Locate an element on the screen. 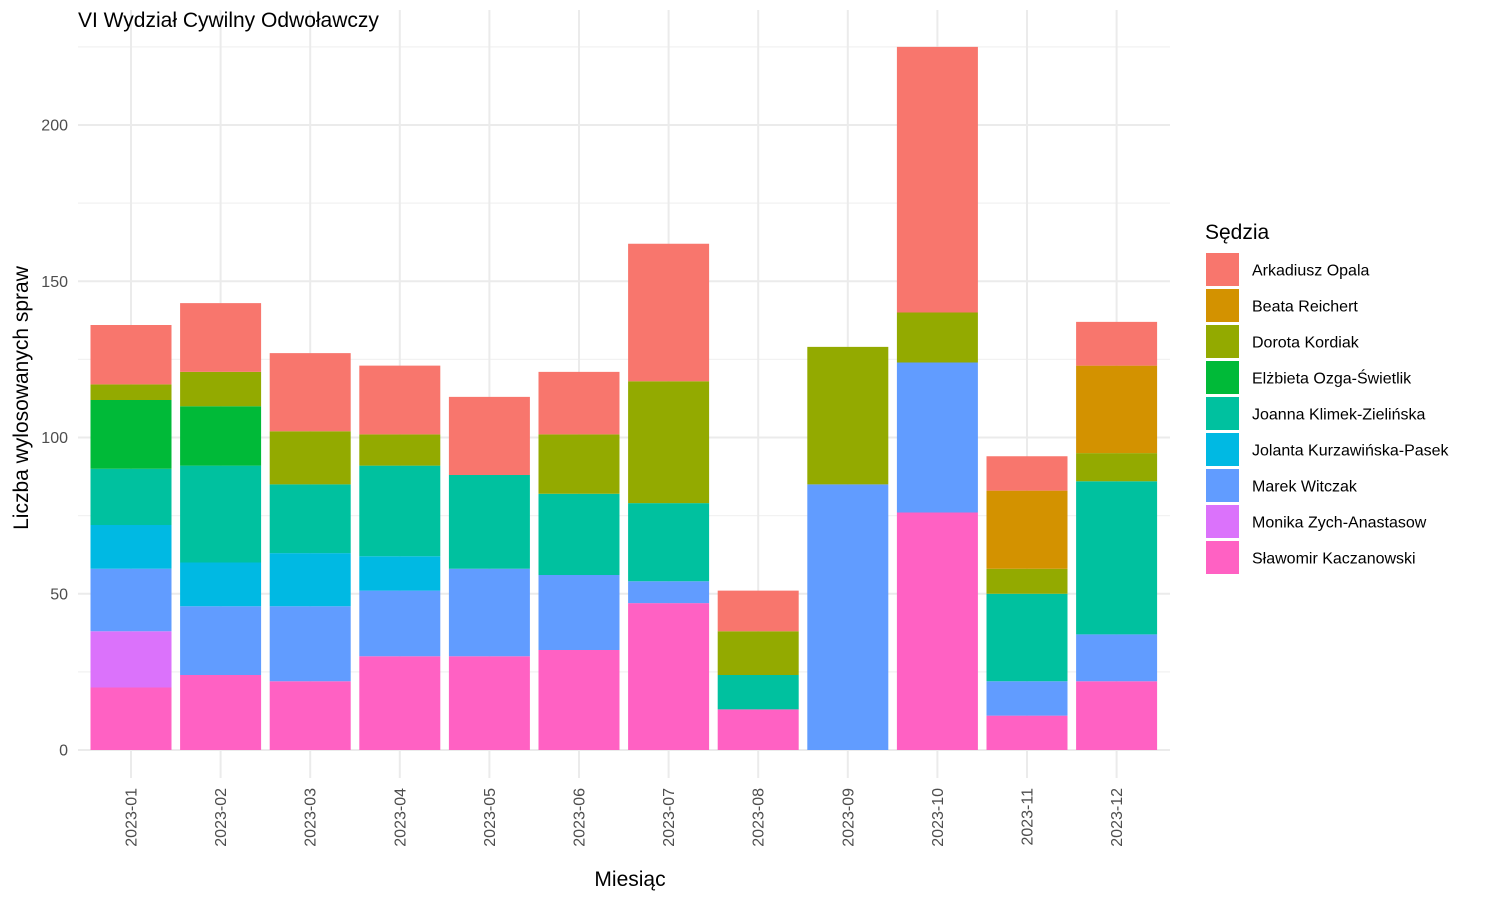 This screenshot has width=1500, height=900. legend-label: Joanna Klimek-Zielińska is located at coordinates (1339, 415).